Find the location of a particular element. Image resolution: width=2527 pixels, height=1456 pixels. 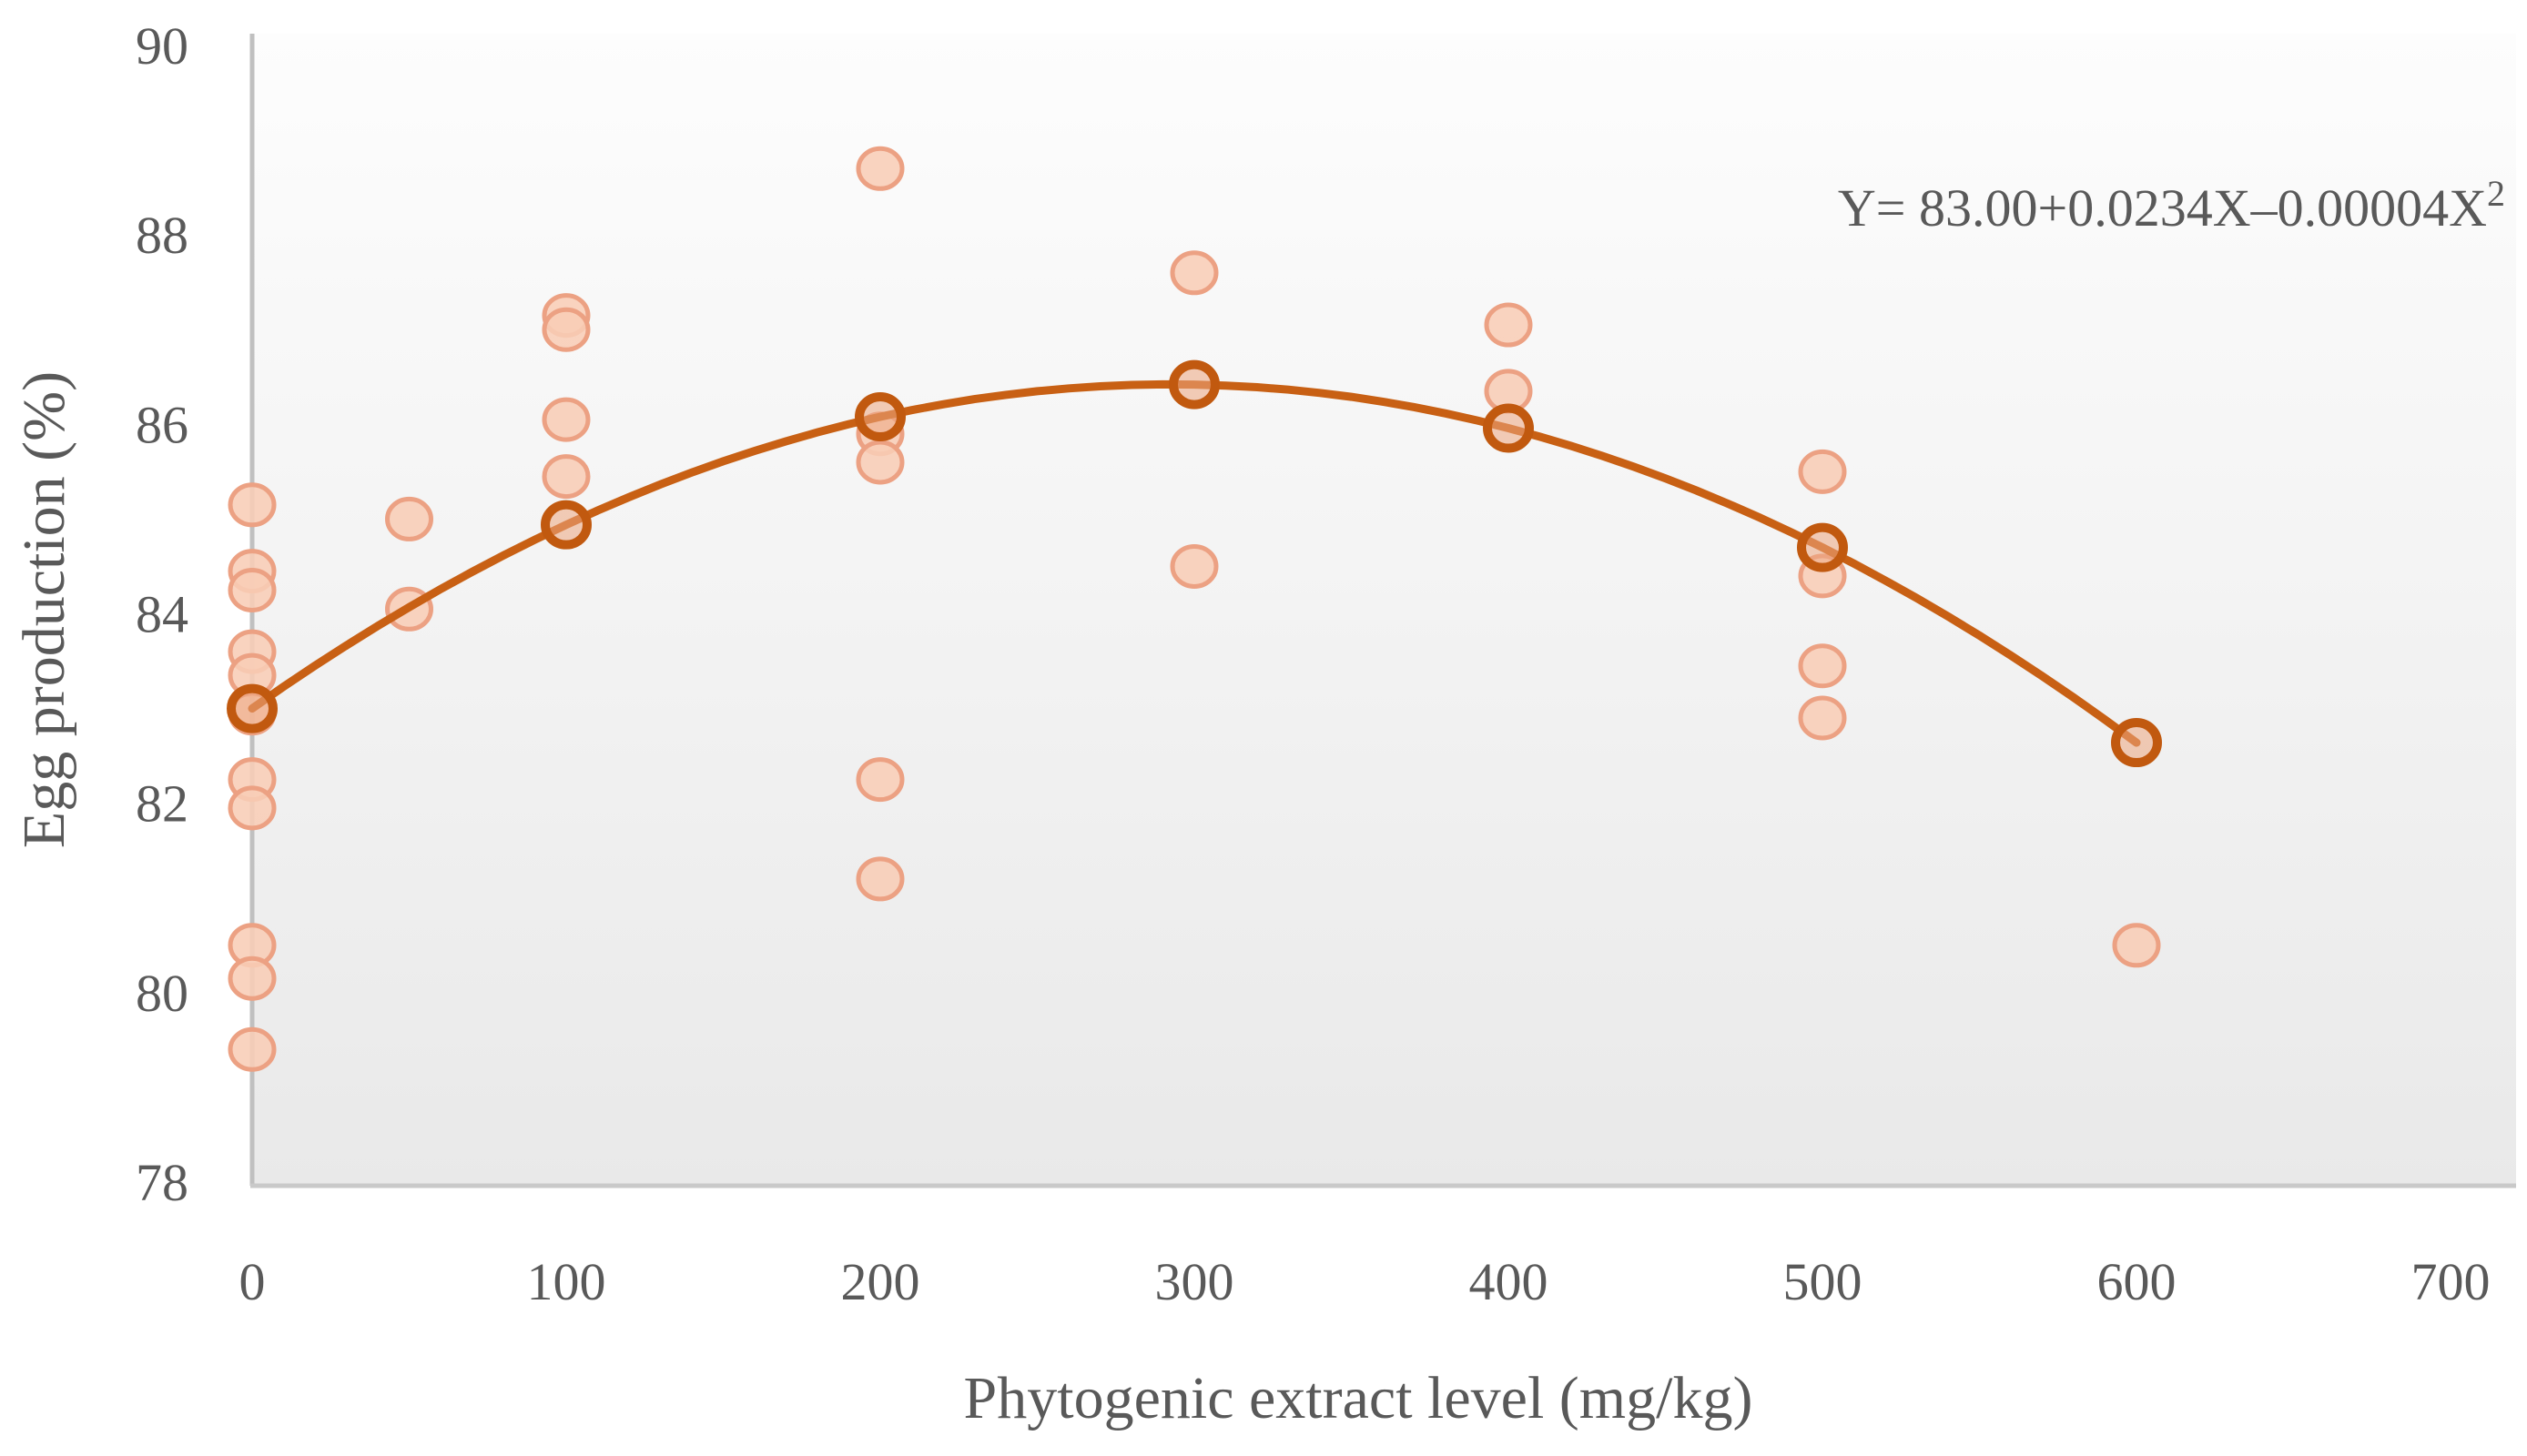

equation-body: Y= 83.00+0.0234X–0.00004X is located at coordinates (2162, 208).